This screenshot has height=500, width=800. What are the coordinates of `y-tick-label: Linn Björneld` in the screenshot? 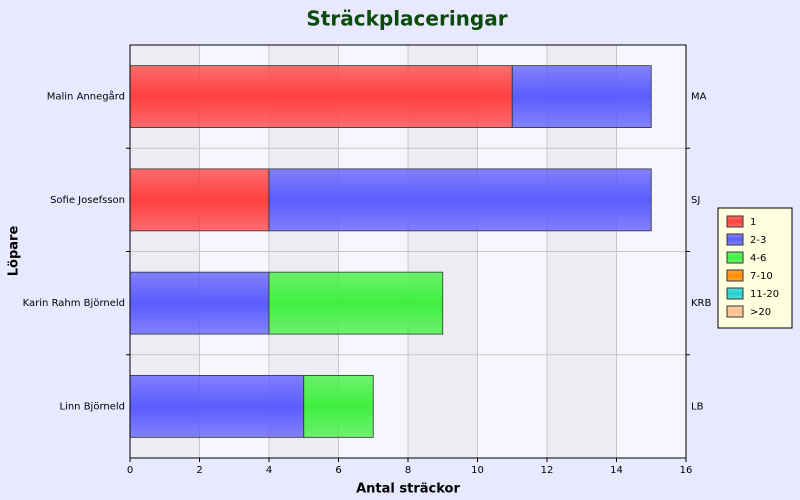 It's located at (92, 406).